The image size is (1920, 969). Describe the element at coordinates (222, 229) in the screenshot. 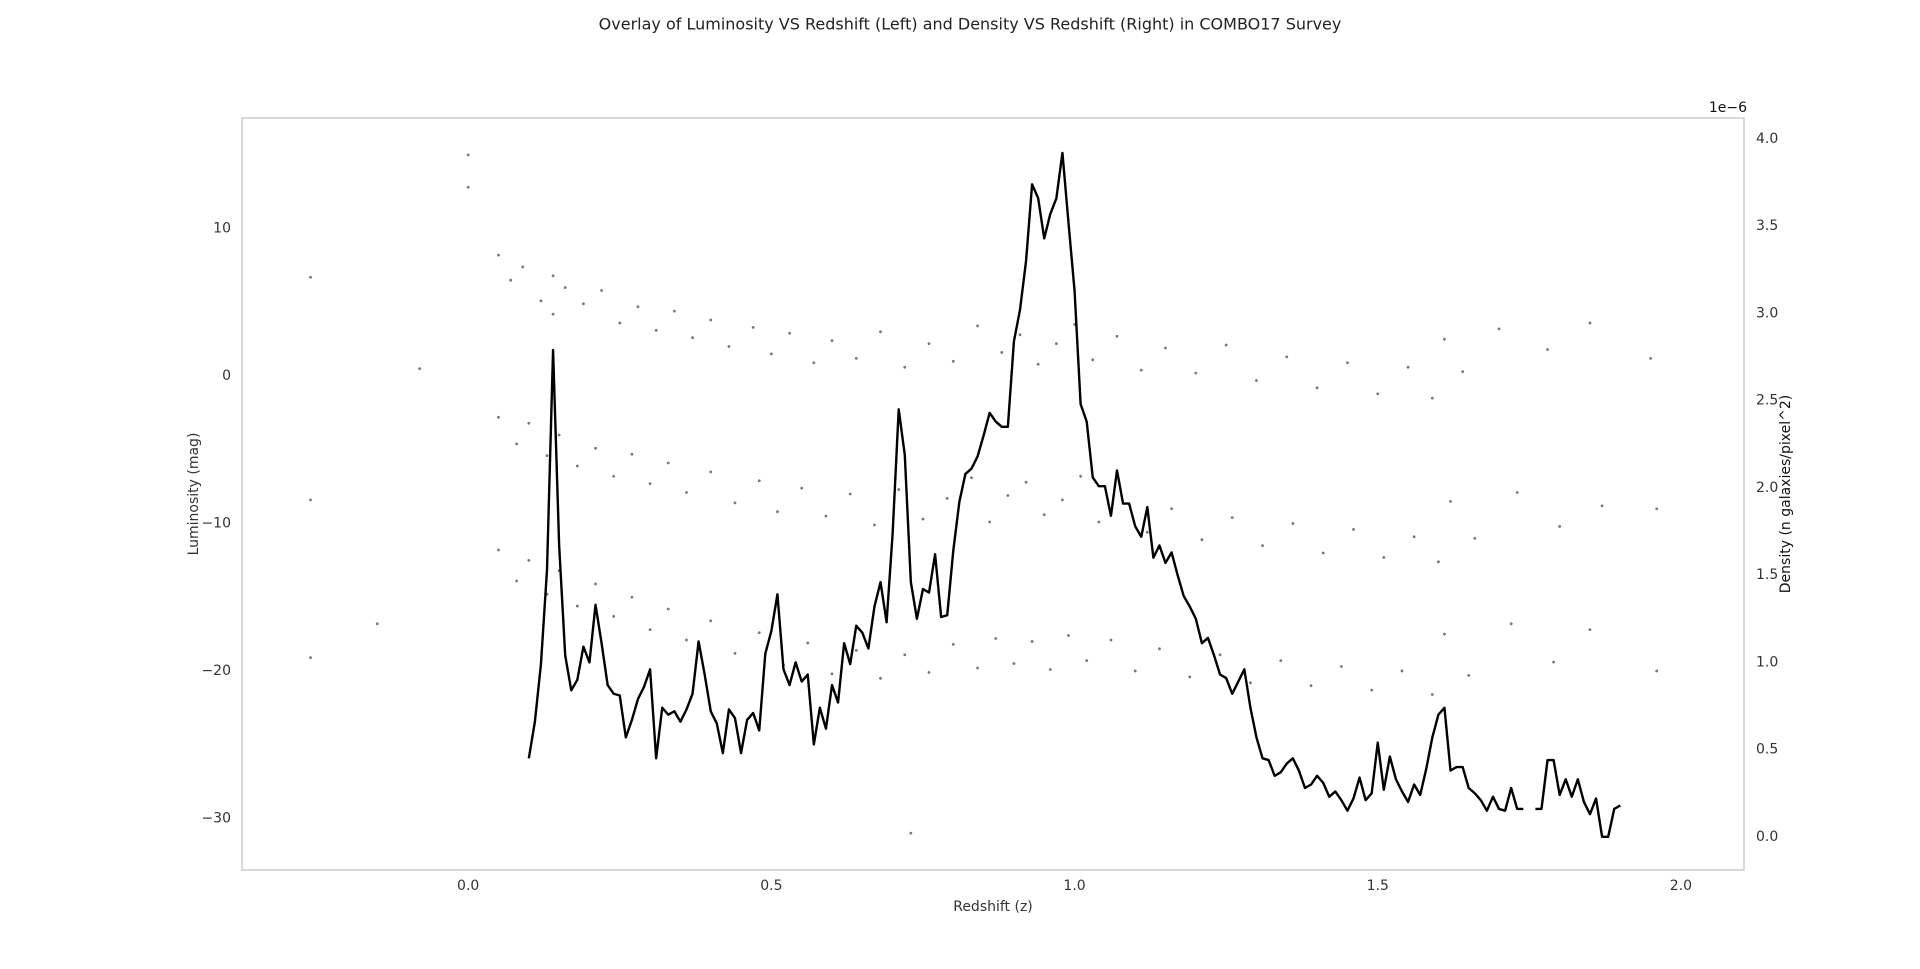

I see `y-tick-label: 10` at that location.